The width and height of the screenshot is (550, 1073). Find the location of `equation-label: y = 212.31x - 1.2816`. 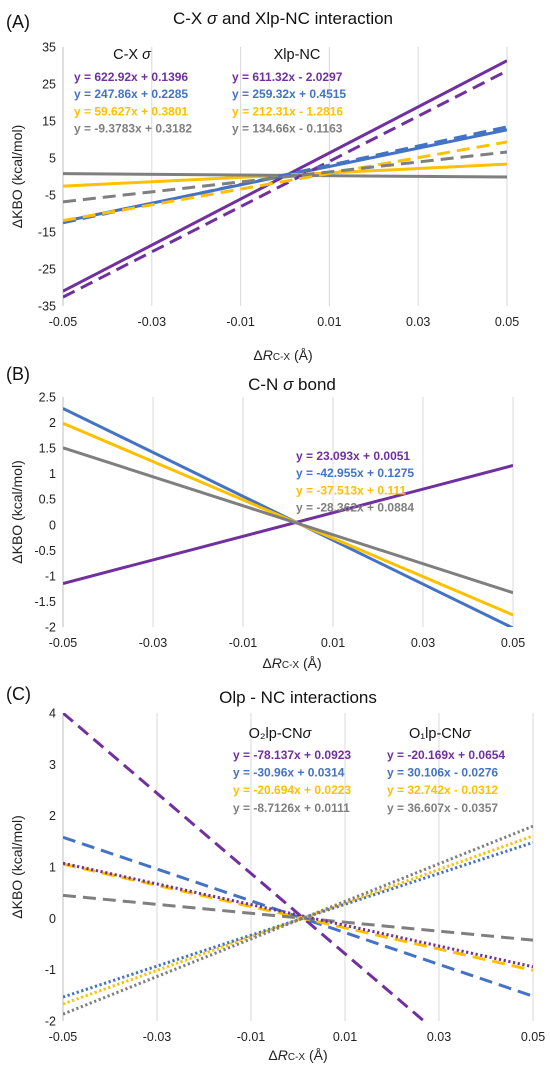

equation-label: y = 212.31x - 1.2816 is located at coordinates (287, 111).